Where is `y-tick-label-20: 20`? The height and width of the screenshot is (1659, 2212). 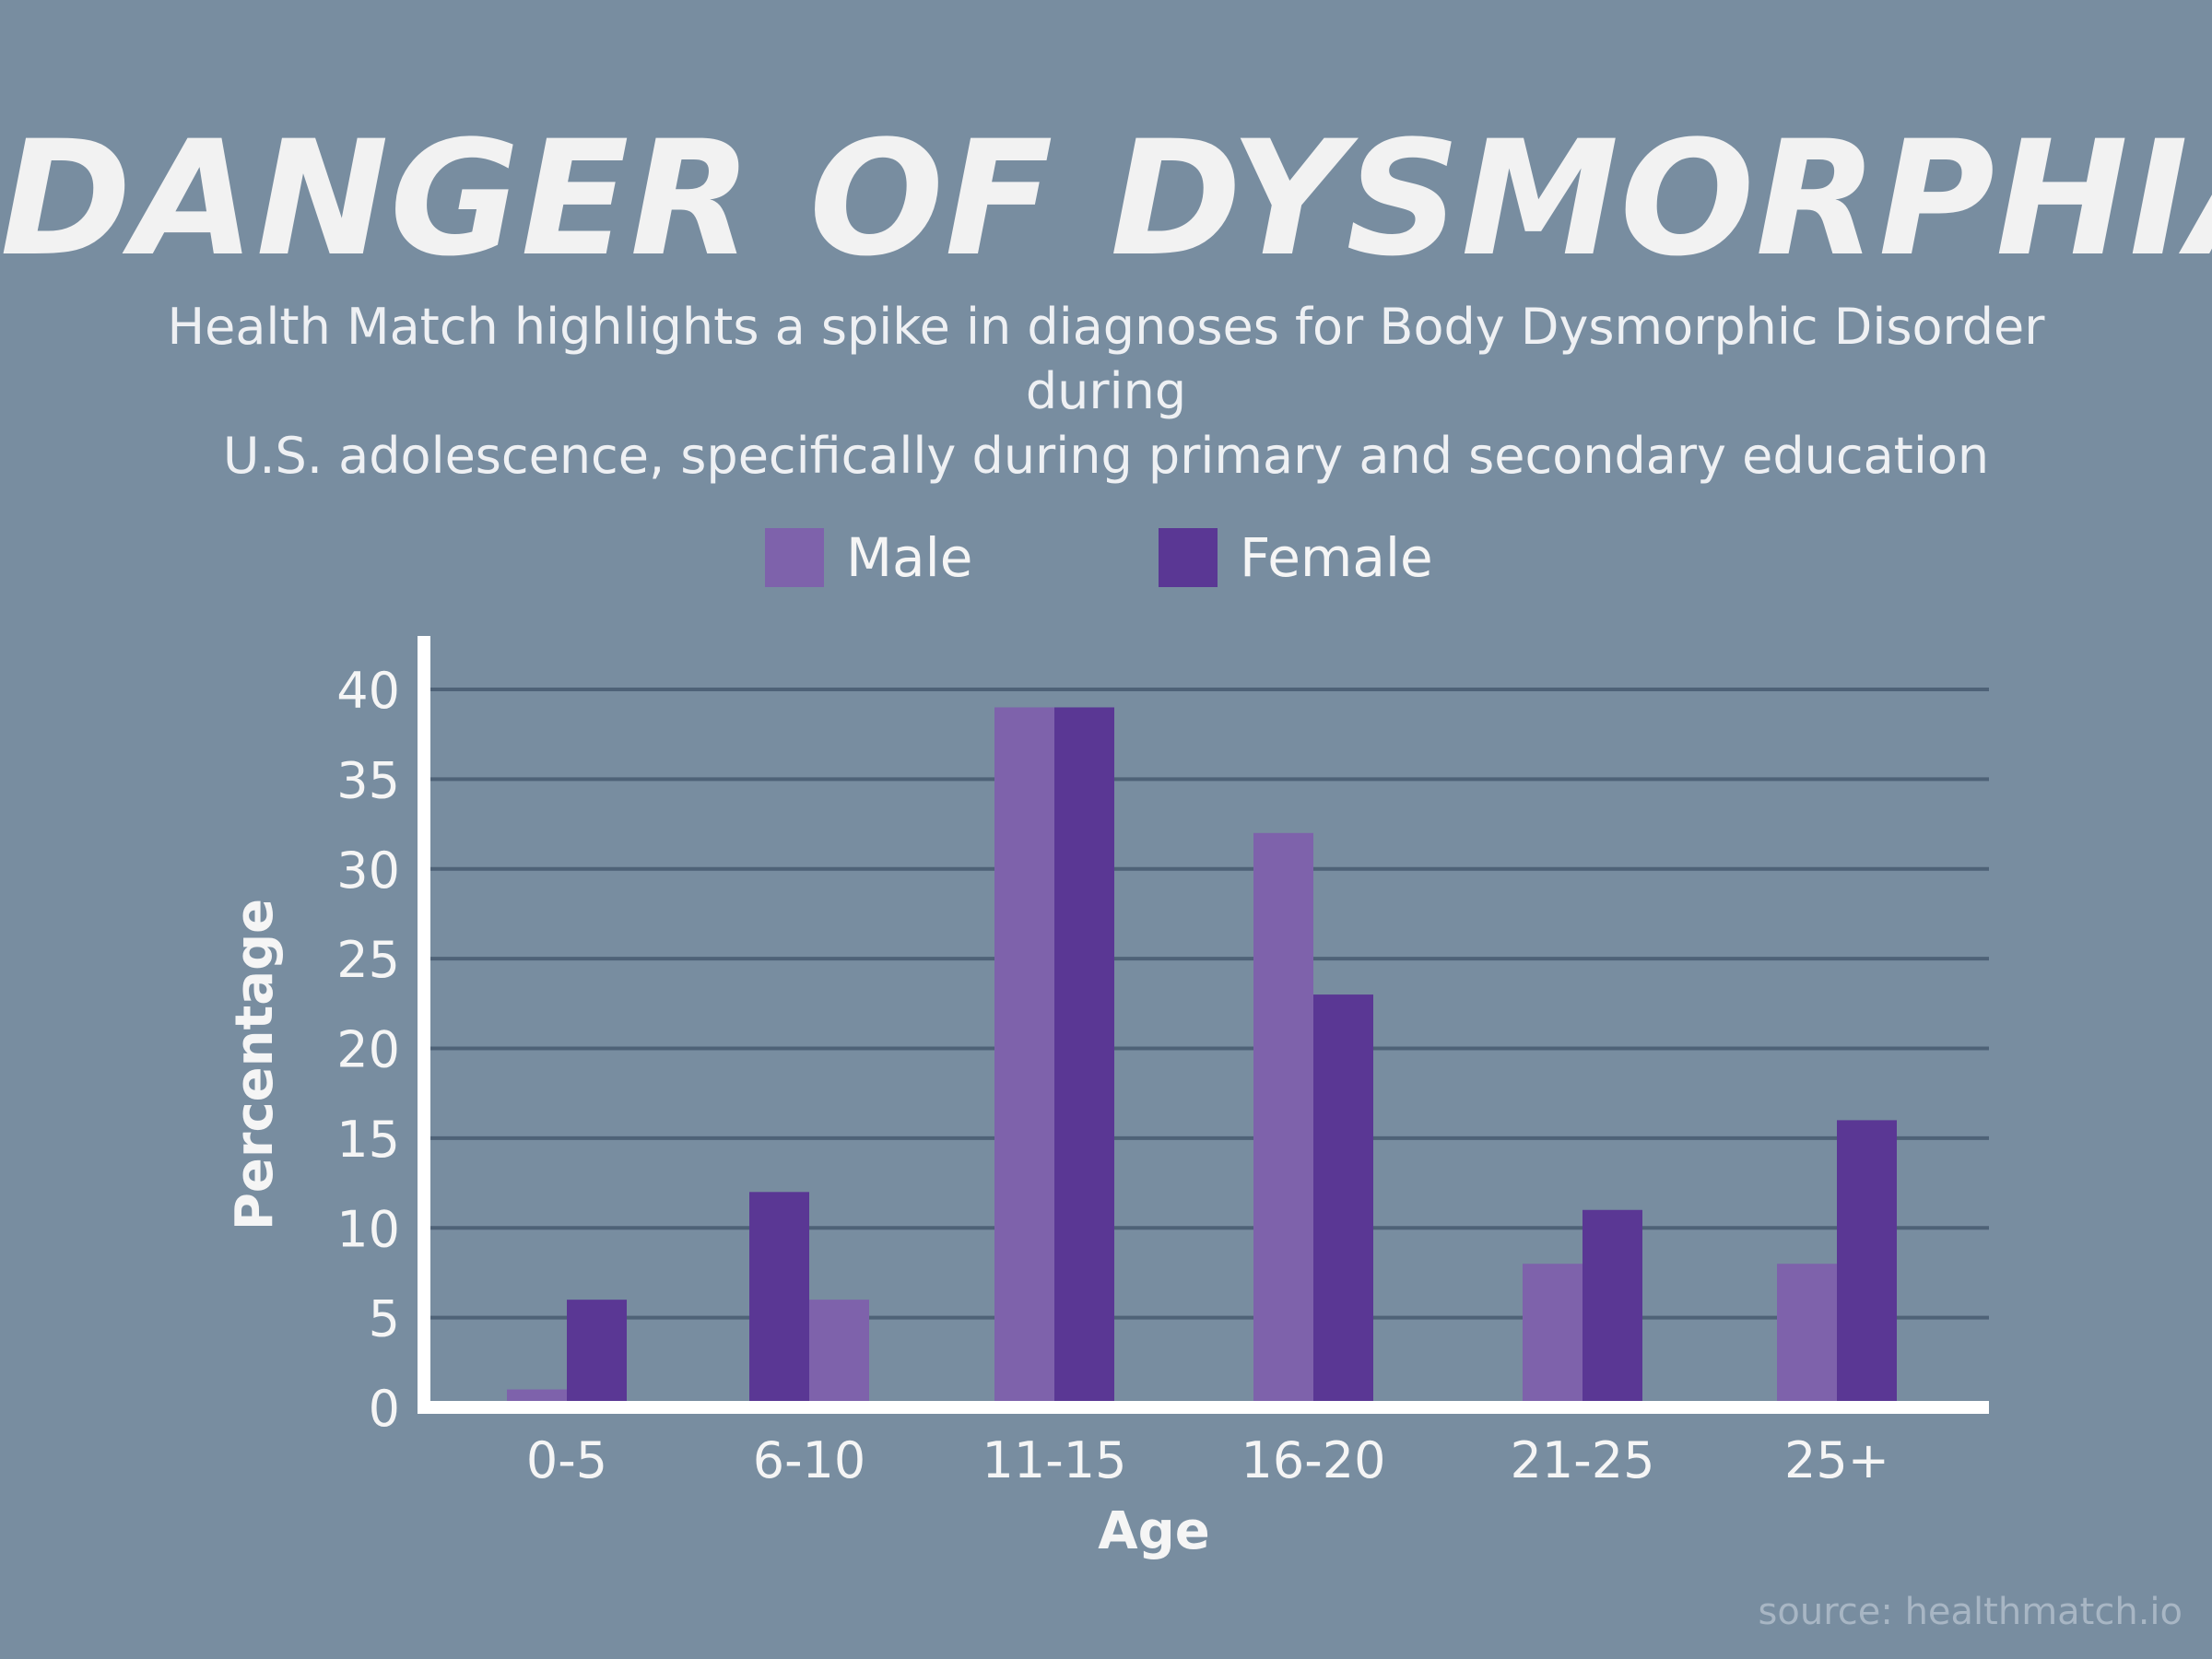
y-tick-label-20: 20 is located at coordinates (368, 1050).